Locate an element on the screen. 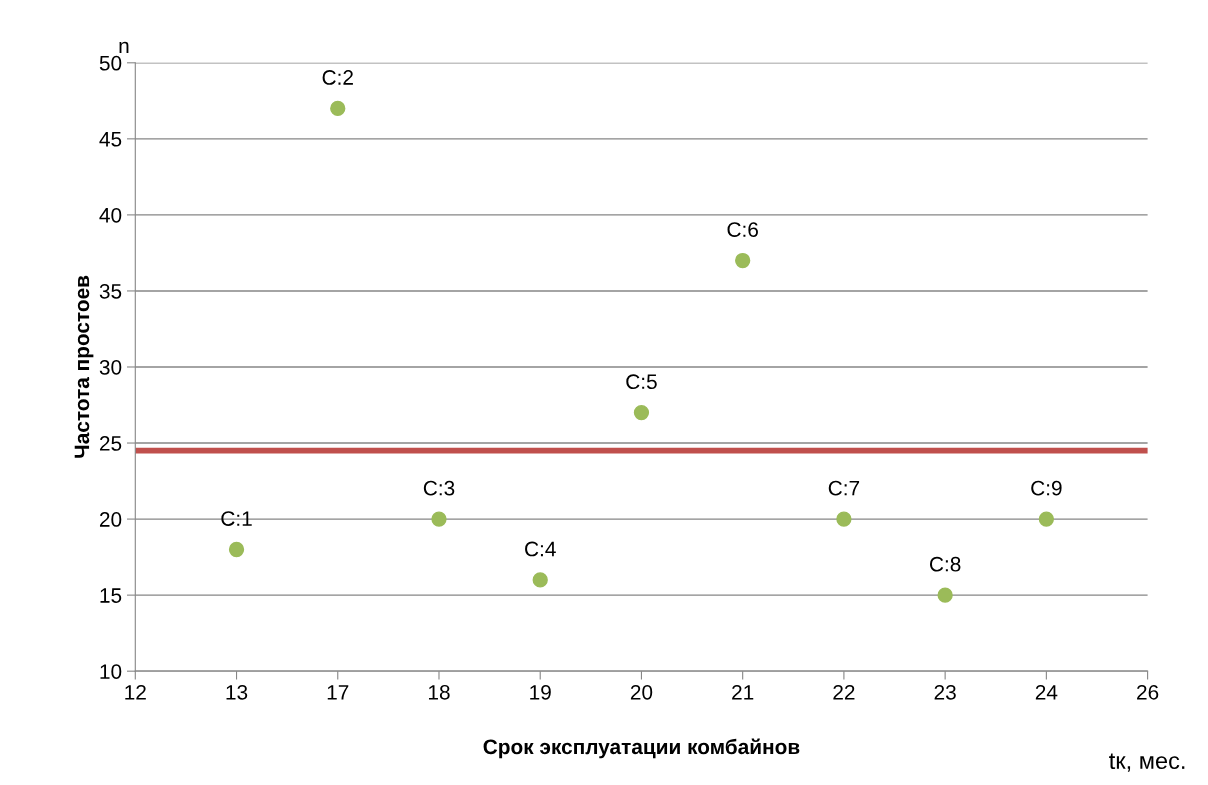 Image resolution: width=1208 pixels, height=785 pixels. y-tick-label: 10 is located at coordinates (111, 671).